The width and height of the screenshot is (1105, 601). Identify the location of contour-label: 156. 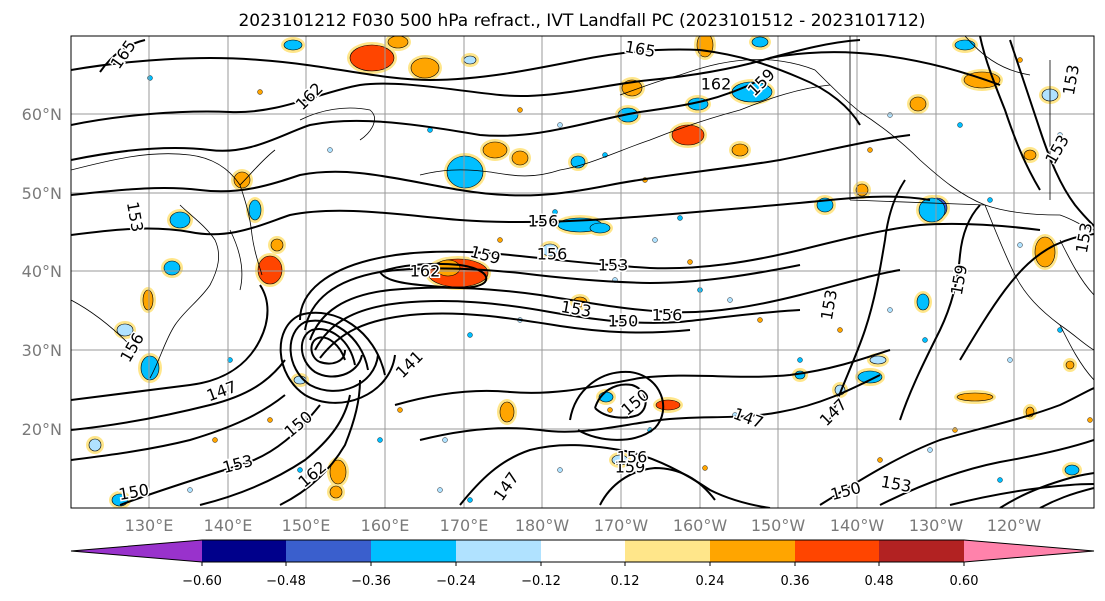
(632, 457).